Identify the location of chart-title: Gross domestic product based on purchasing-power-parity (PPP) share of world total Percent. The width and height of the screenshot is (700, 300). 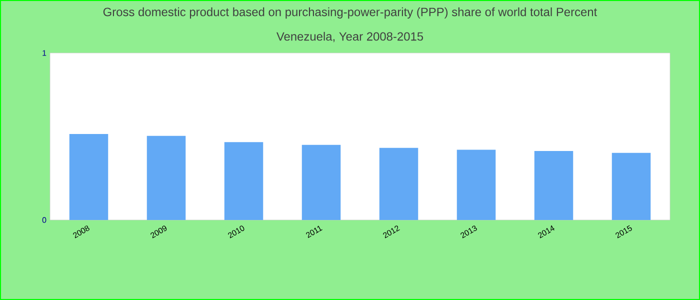
(350, 13).